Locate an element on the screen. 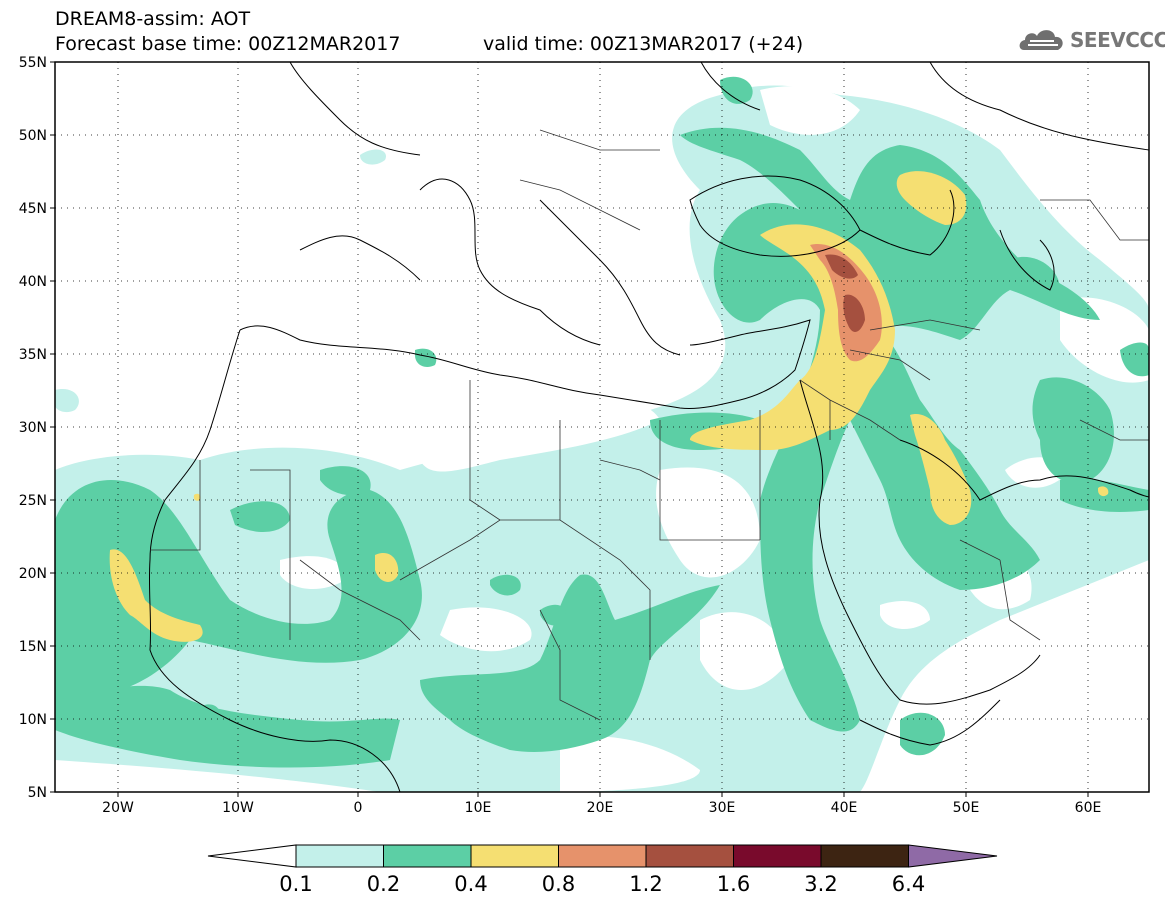 The width and height of the screenshot is (1165, 905). cloud-logo-icon is located at coordinates (1041, 40).